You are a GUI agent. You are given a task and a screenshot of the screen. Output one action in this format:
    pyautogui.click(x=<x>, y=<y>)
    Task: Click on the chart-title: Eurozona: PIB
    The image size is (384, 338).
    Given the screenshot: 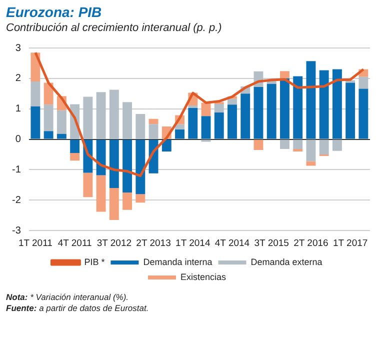 What is the action you would take?
    pyautogui.click(x=54, y=12)
    